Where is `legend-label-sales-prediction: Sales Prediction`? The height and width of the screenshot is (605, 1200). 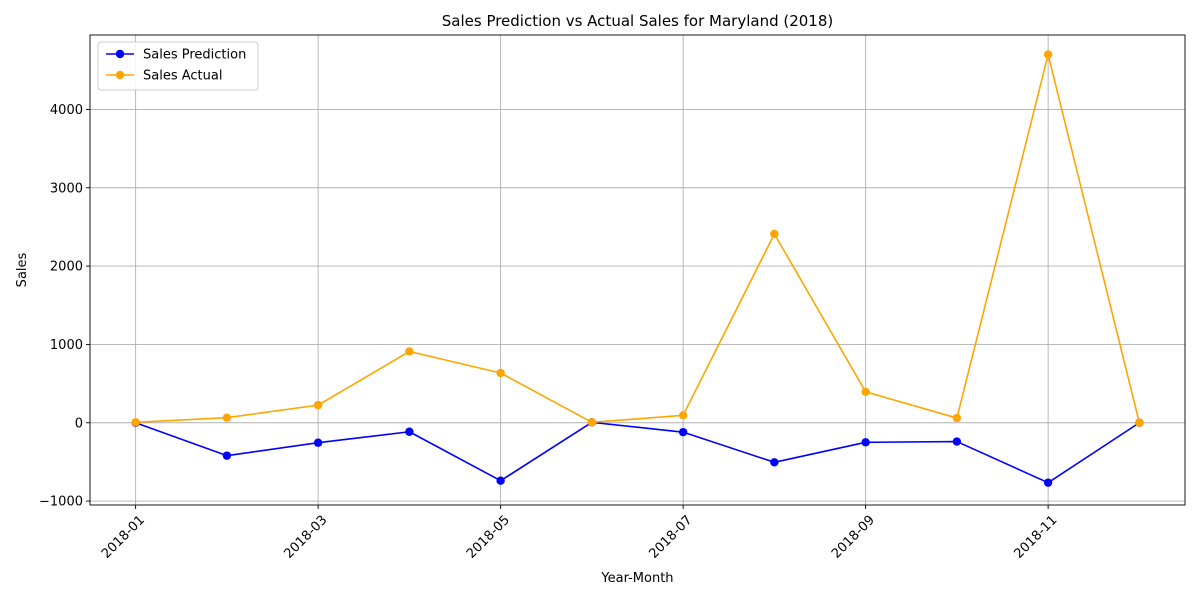
legend-label-sales-prediction: Sales Prediction is located at coordinates (194, 55).